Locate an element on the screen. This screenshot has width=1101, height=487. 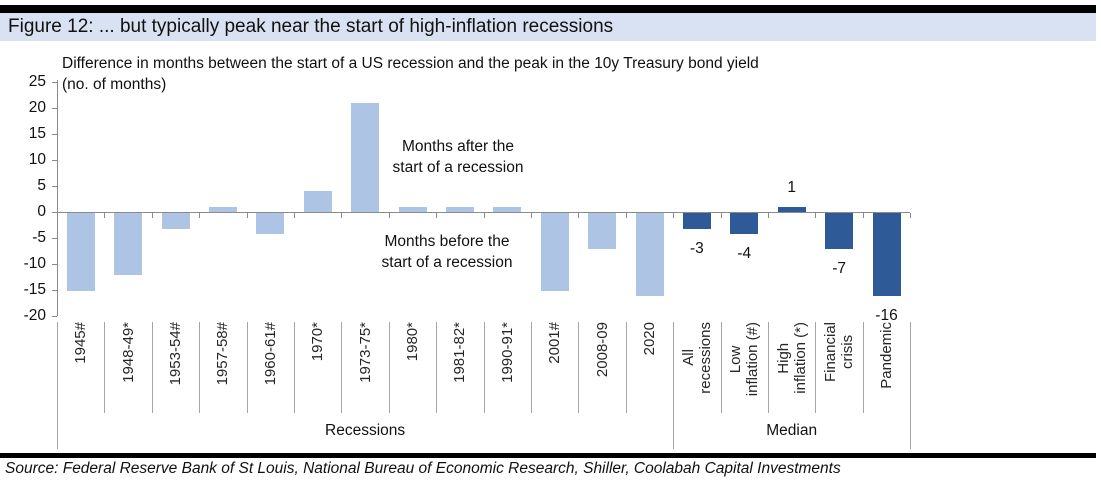
category-label-low-inflation: Low inflation (#) is located at coordinates (744, 368).